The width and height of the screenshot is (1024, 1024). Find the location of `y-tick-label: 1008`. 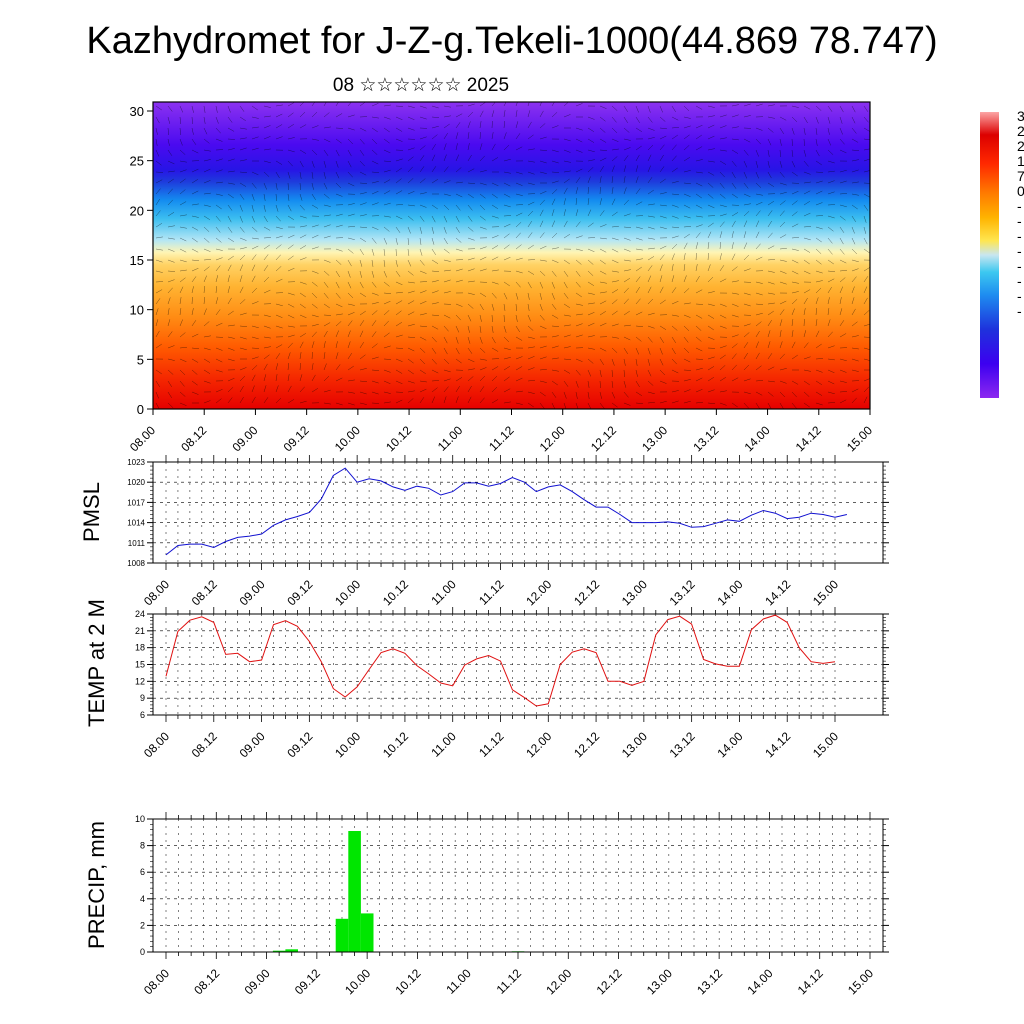

y-tick-label: 1008 is located at coordinates (136, 563).